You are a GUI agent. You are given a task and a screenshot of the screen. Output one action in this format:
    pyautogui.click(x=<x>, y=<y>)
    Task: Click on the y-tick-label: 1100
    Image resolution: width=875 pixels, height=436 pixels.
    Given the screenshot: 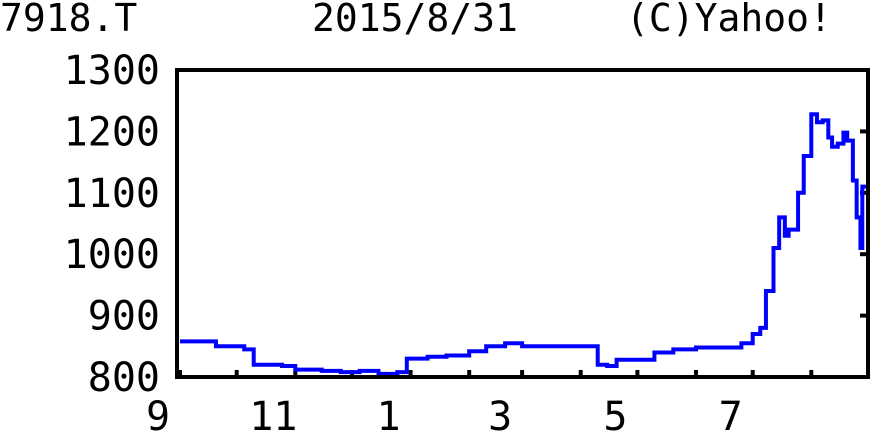 What is the action you would take?
    pyautogui.click(x=112, y=194)
    